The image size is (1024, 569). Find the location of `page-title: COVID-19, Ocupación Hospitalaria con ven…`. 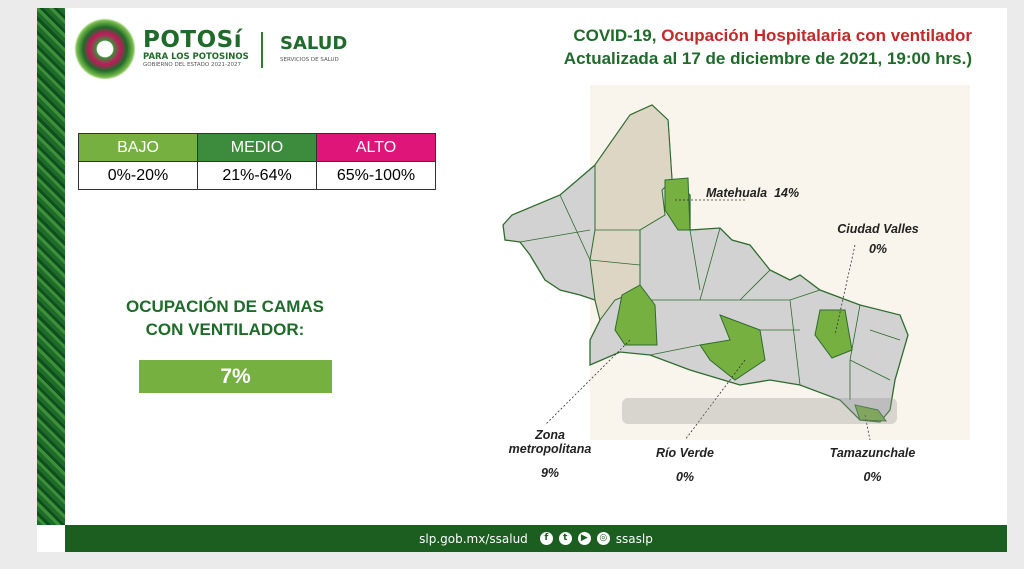

page-title: COVID-19, Ocupación Hospitalaria con ven… is located at coordinates (768, 47).